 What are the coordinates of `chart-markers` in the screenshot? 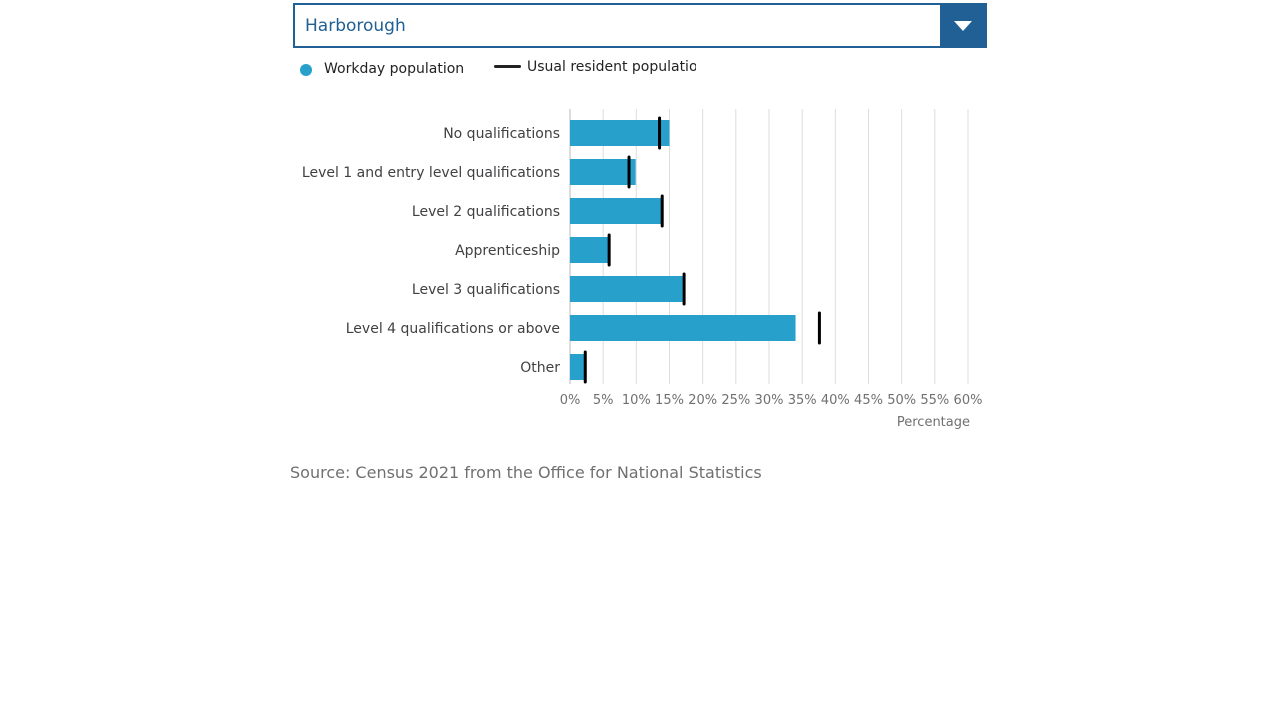 It's located at (702, 250).